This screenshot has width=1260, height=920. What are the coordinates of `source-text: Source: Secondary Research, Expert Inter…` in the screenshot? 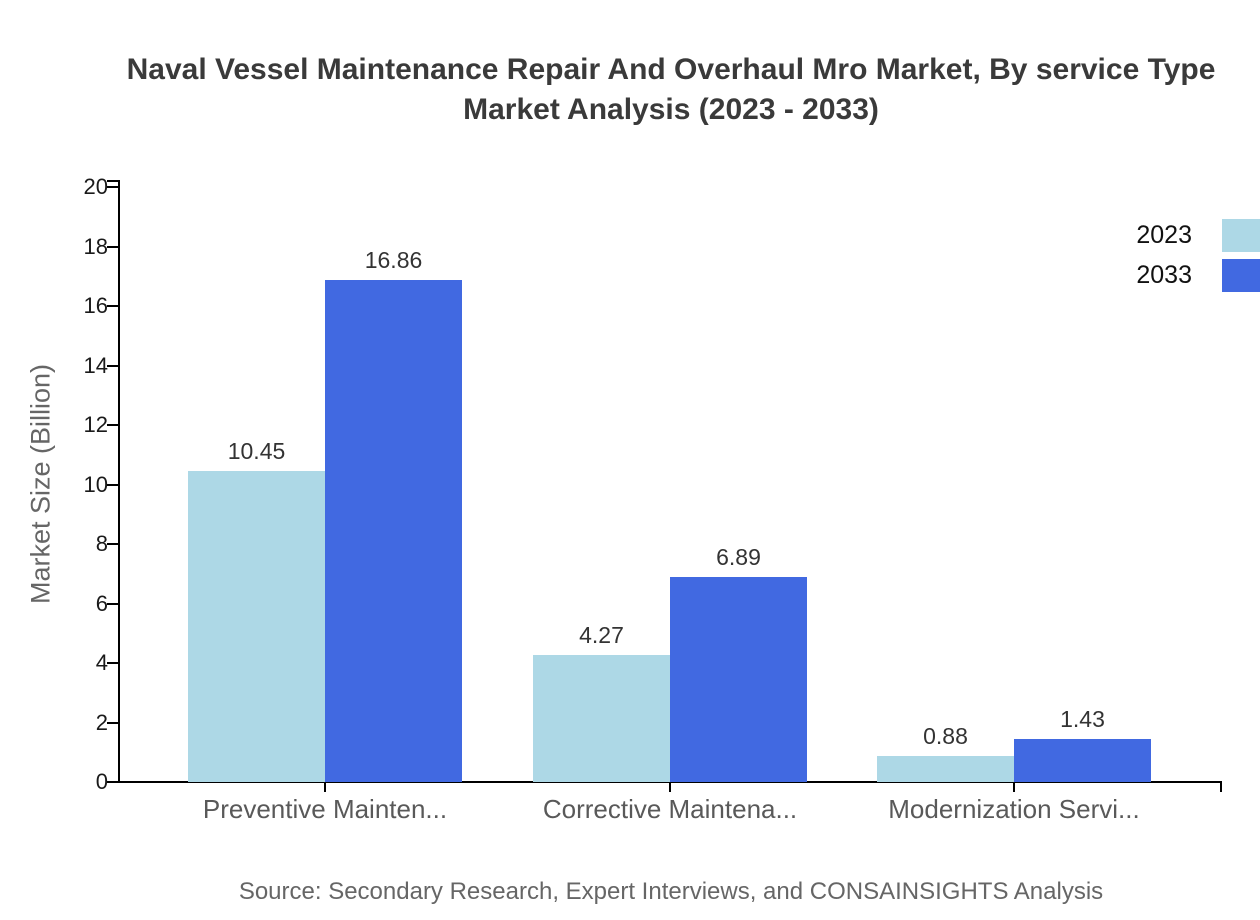 It's located at (671, 891).